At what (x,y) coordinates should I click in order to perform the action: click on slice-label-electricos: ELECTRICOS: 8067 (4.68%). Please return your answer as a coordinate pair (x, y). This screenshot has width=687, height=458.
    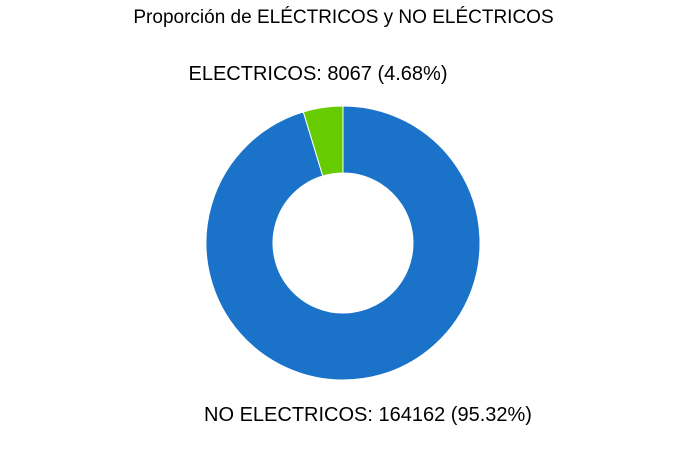
    Looking at the image, I should click on (318, 74).